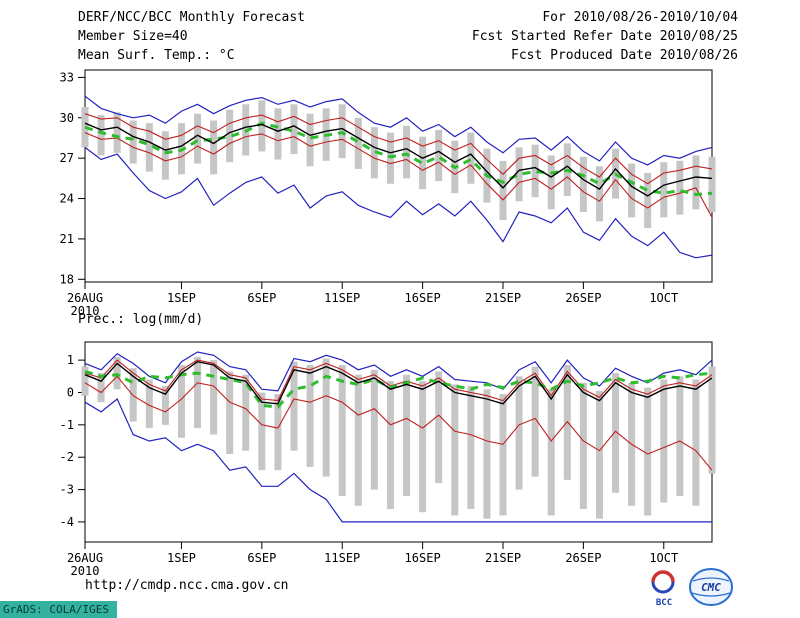 The width and height of the screenshot is (800, 618). Describe the element at coordinates (85, 558) in the screenshot. I see `x-tick-label: 26AUG` at that location.